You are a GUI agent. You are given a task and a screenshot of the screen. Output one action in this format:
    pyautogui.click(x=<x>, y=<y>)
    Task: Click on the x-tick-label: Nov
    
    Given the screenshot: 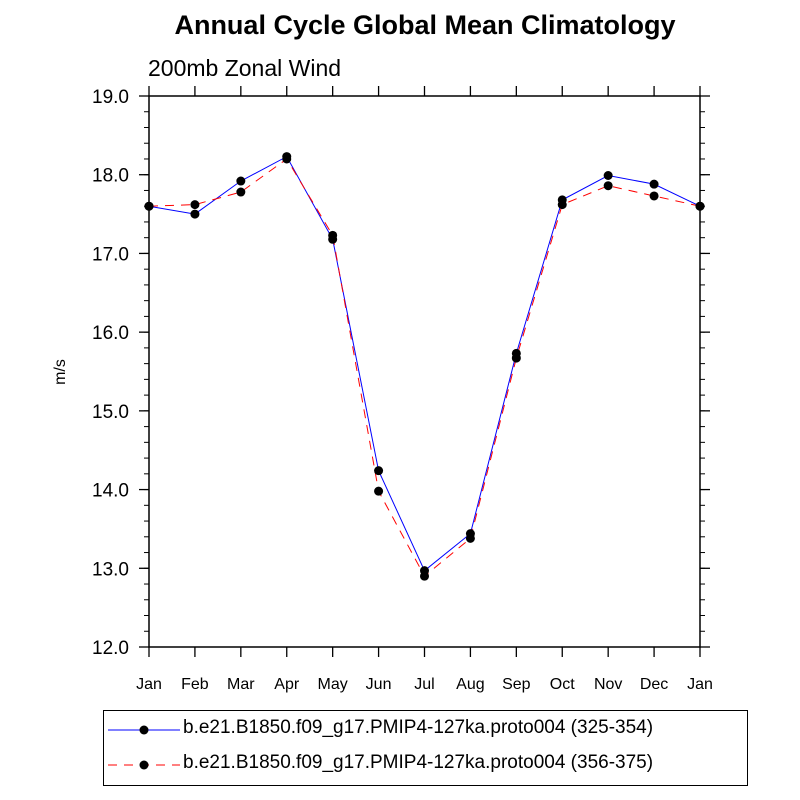 What is the action you would take?
    pyautogui.click(x=608, y=684)
    